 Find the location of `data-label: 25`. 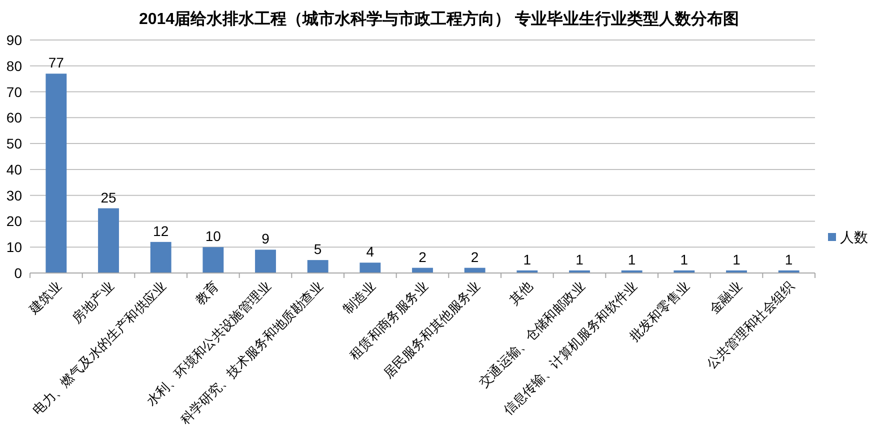

data-label: 25 is located at coordinates (108, 197).